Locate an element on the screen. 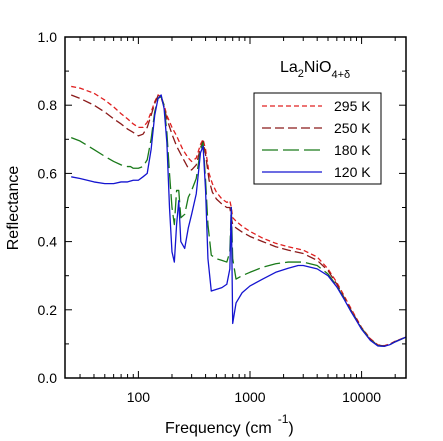 The image size is (443, 441). compound-annotation: La2NiO4+δ is located at coordinates (315, 70).